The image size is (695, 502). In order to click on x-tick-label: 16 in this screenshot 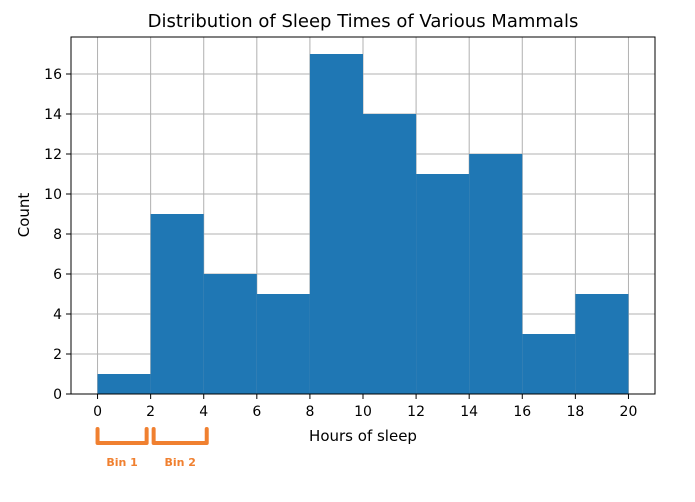, I will do `click(522, 412)`.